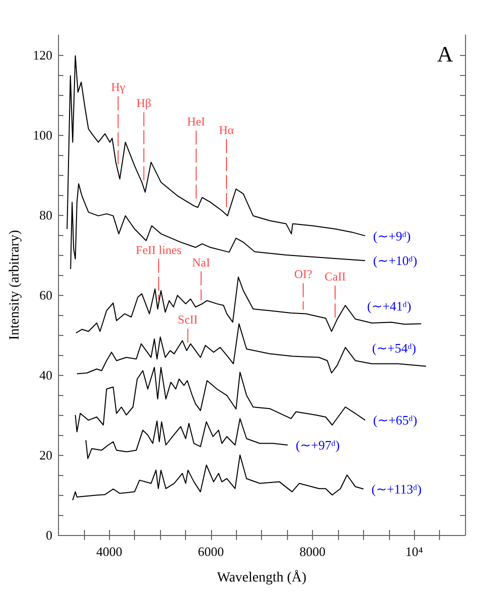  What do you see at coordinates (42, 135) in the screenshot?
I see `y-tick-label: 100` at bounding box center [42, 135].